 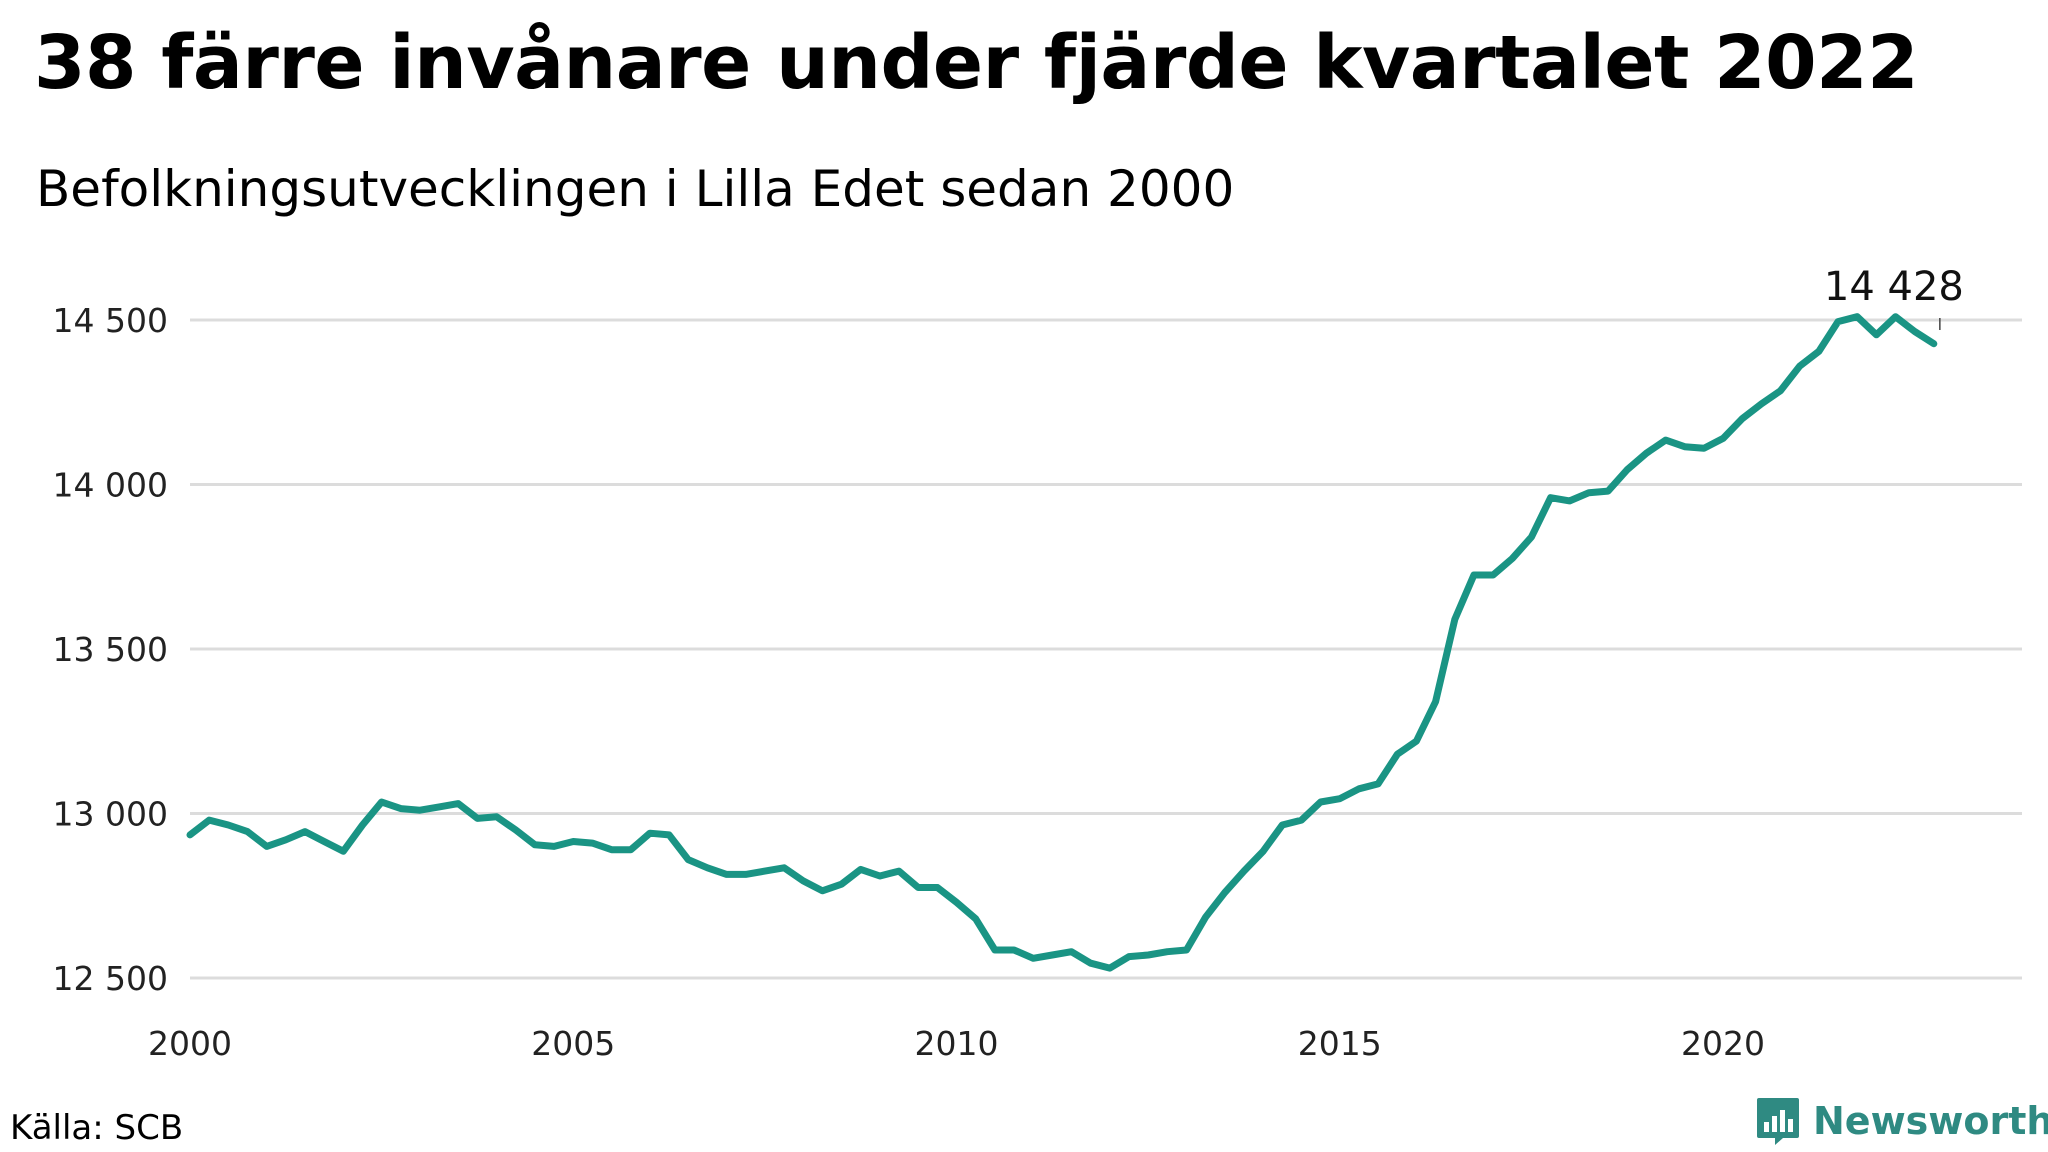 I want to click on newsworthy-logo-icon, so click(x=1778, y=1121).